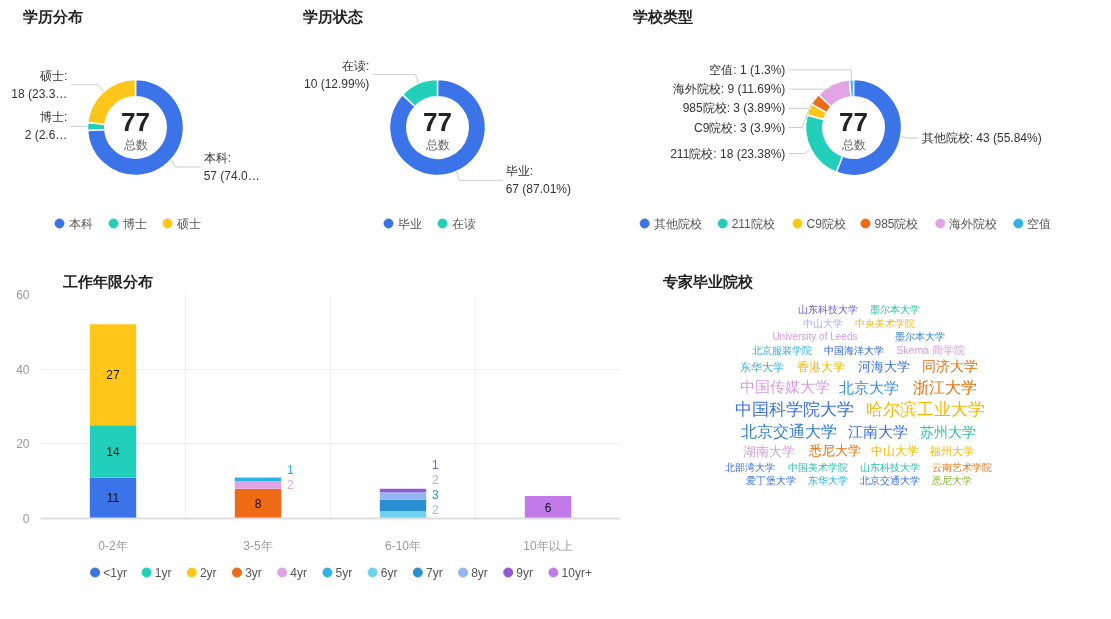 This screenshot has width=1111, height=619. Describe the element at coordinates (134, 223) in the screenshot. I see `legend-label: 博士` at that location.